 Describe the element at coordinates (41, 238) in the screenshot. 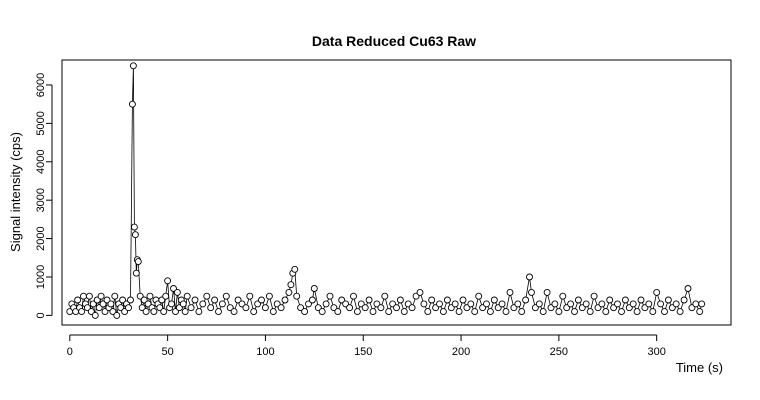

I see `y-tick-label: 2000` at that location.